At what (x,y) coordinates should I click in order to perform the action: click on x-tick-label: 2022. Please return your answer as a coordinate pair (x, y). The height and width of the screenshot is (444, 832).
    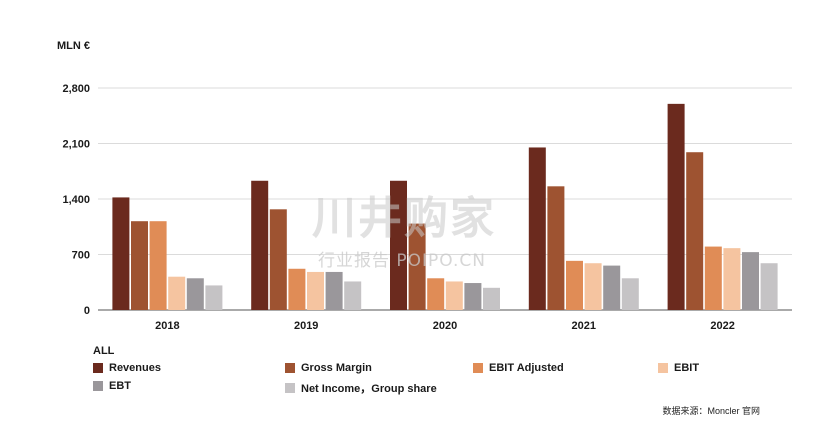
    Looking at the image, I should click on (722, 326).